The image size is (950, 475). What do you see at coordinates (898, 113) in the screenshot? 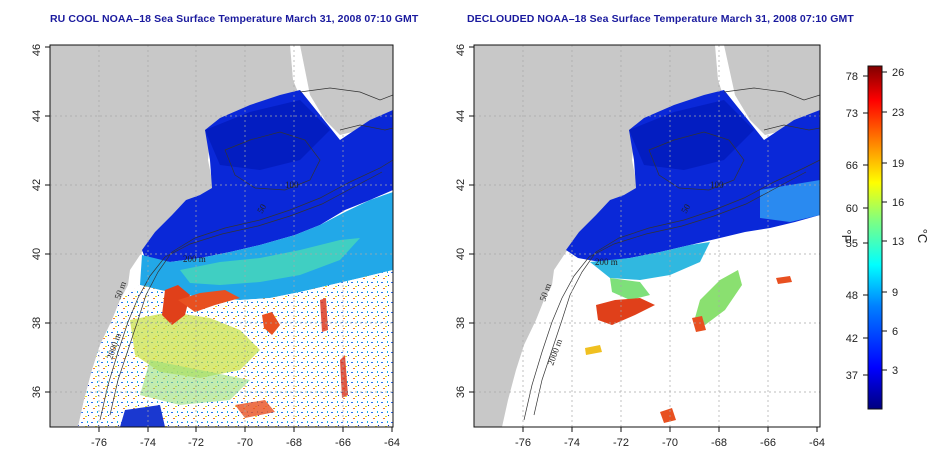
I see `celsius-tick-label: 23` at bounding box center [898, 113].